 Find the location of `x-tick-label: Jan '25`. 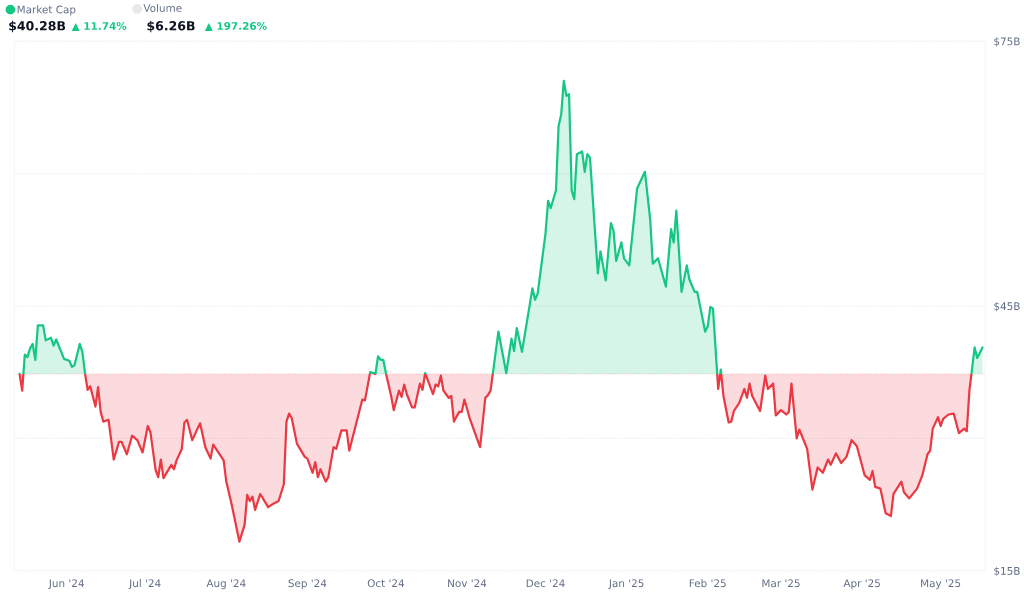

x-tick-label: Jan '25 is located at coordinates (626, 584).